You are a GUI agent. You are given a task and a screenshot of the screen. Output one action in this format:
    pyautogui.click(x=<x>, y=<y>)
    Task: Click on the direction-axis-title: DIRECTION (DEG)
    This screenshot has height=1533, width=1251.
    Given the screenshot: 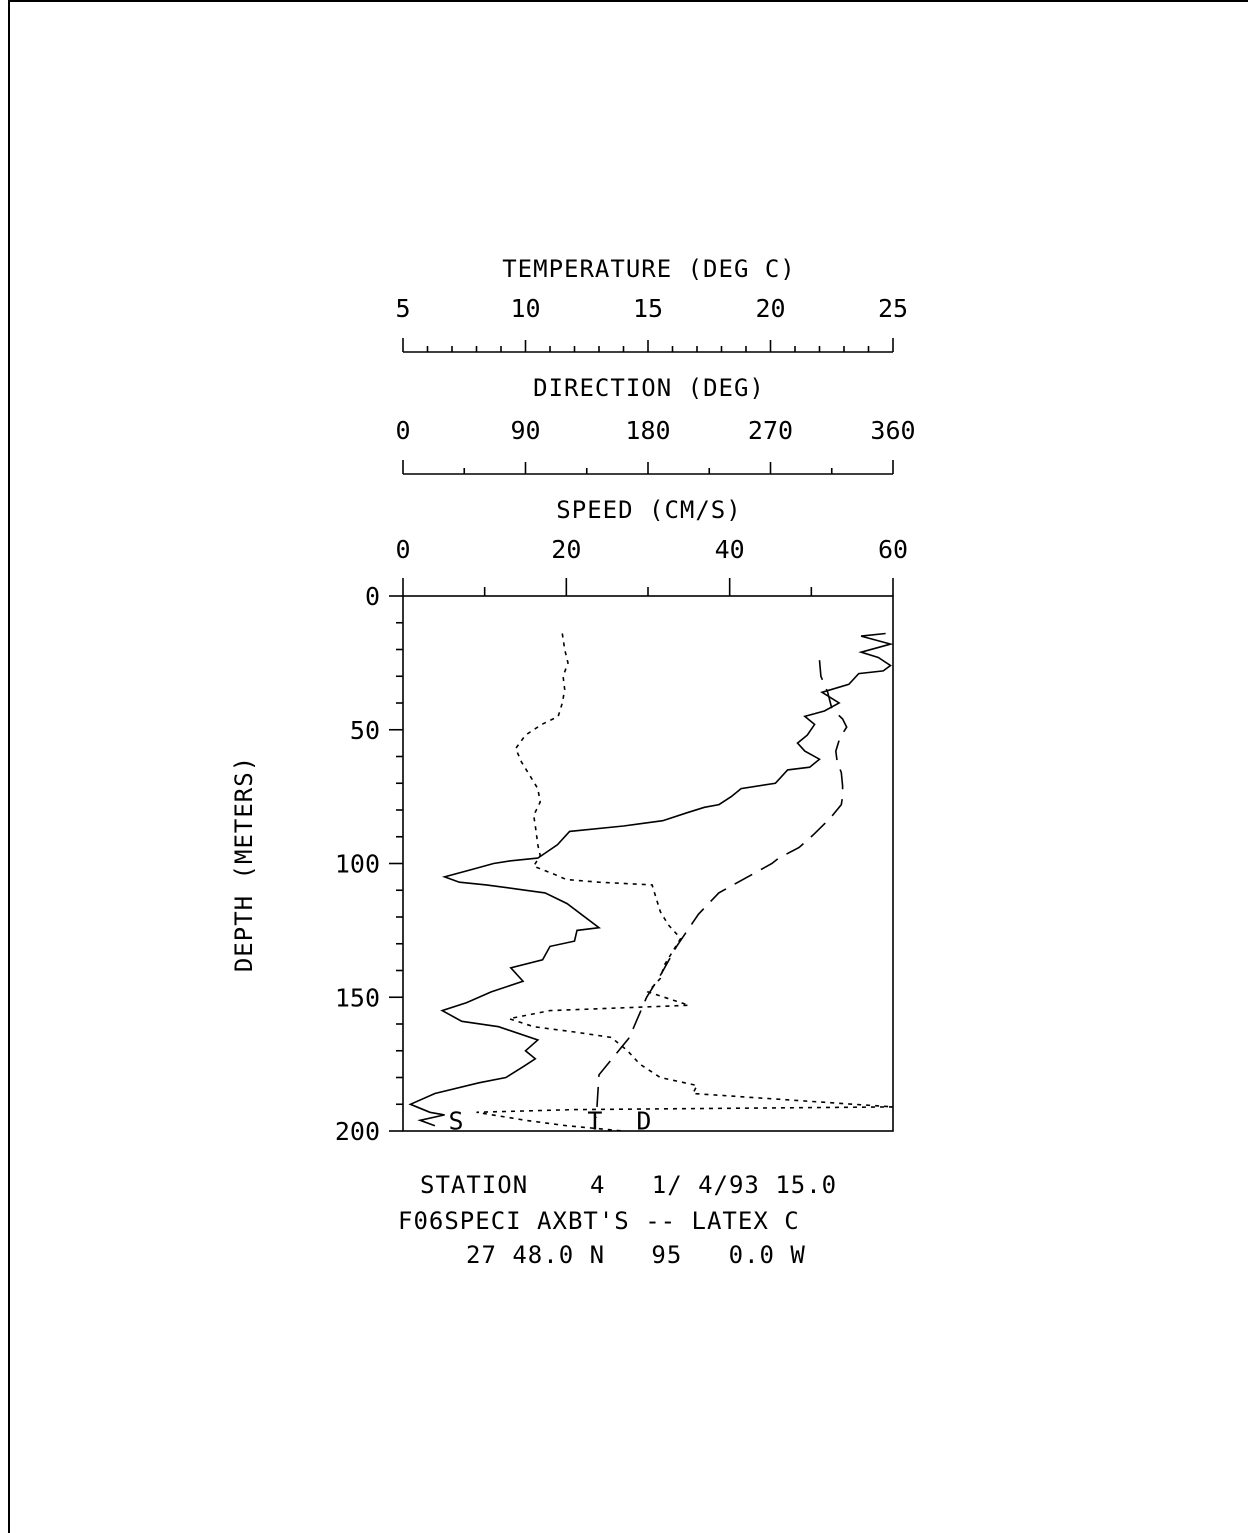 What is the action you would take?
    pyautogui.click(x=649, y=388)
    